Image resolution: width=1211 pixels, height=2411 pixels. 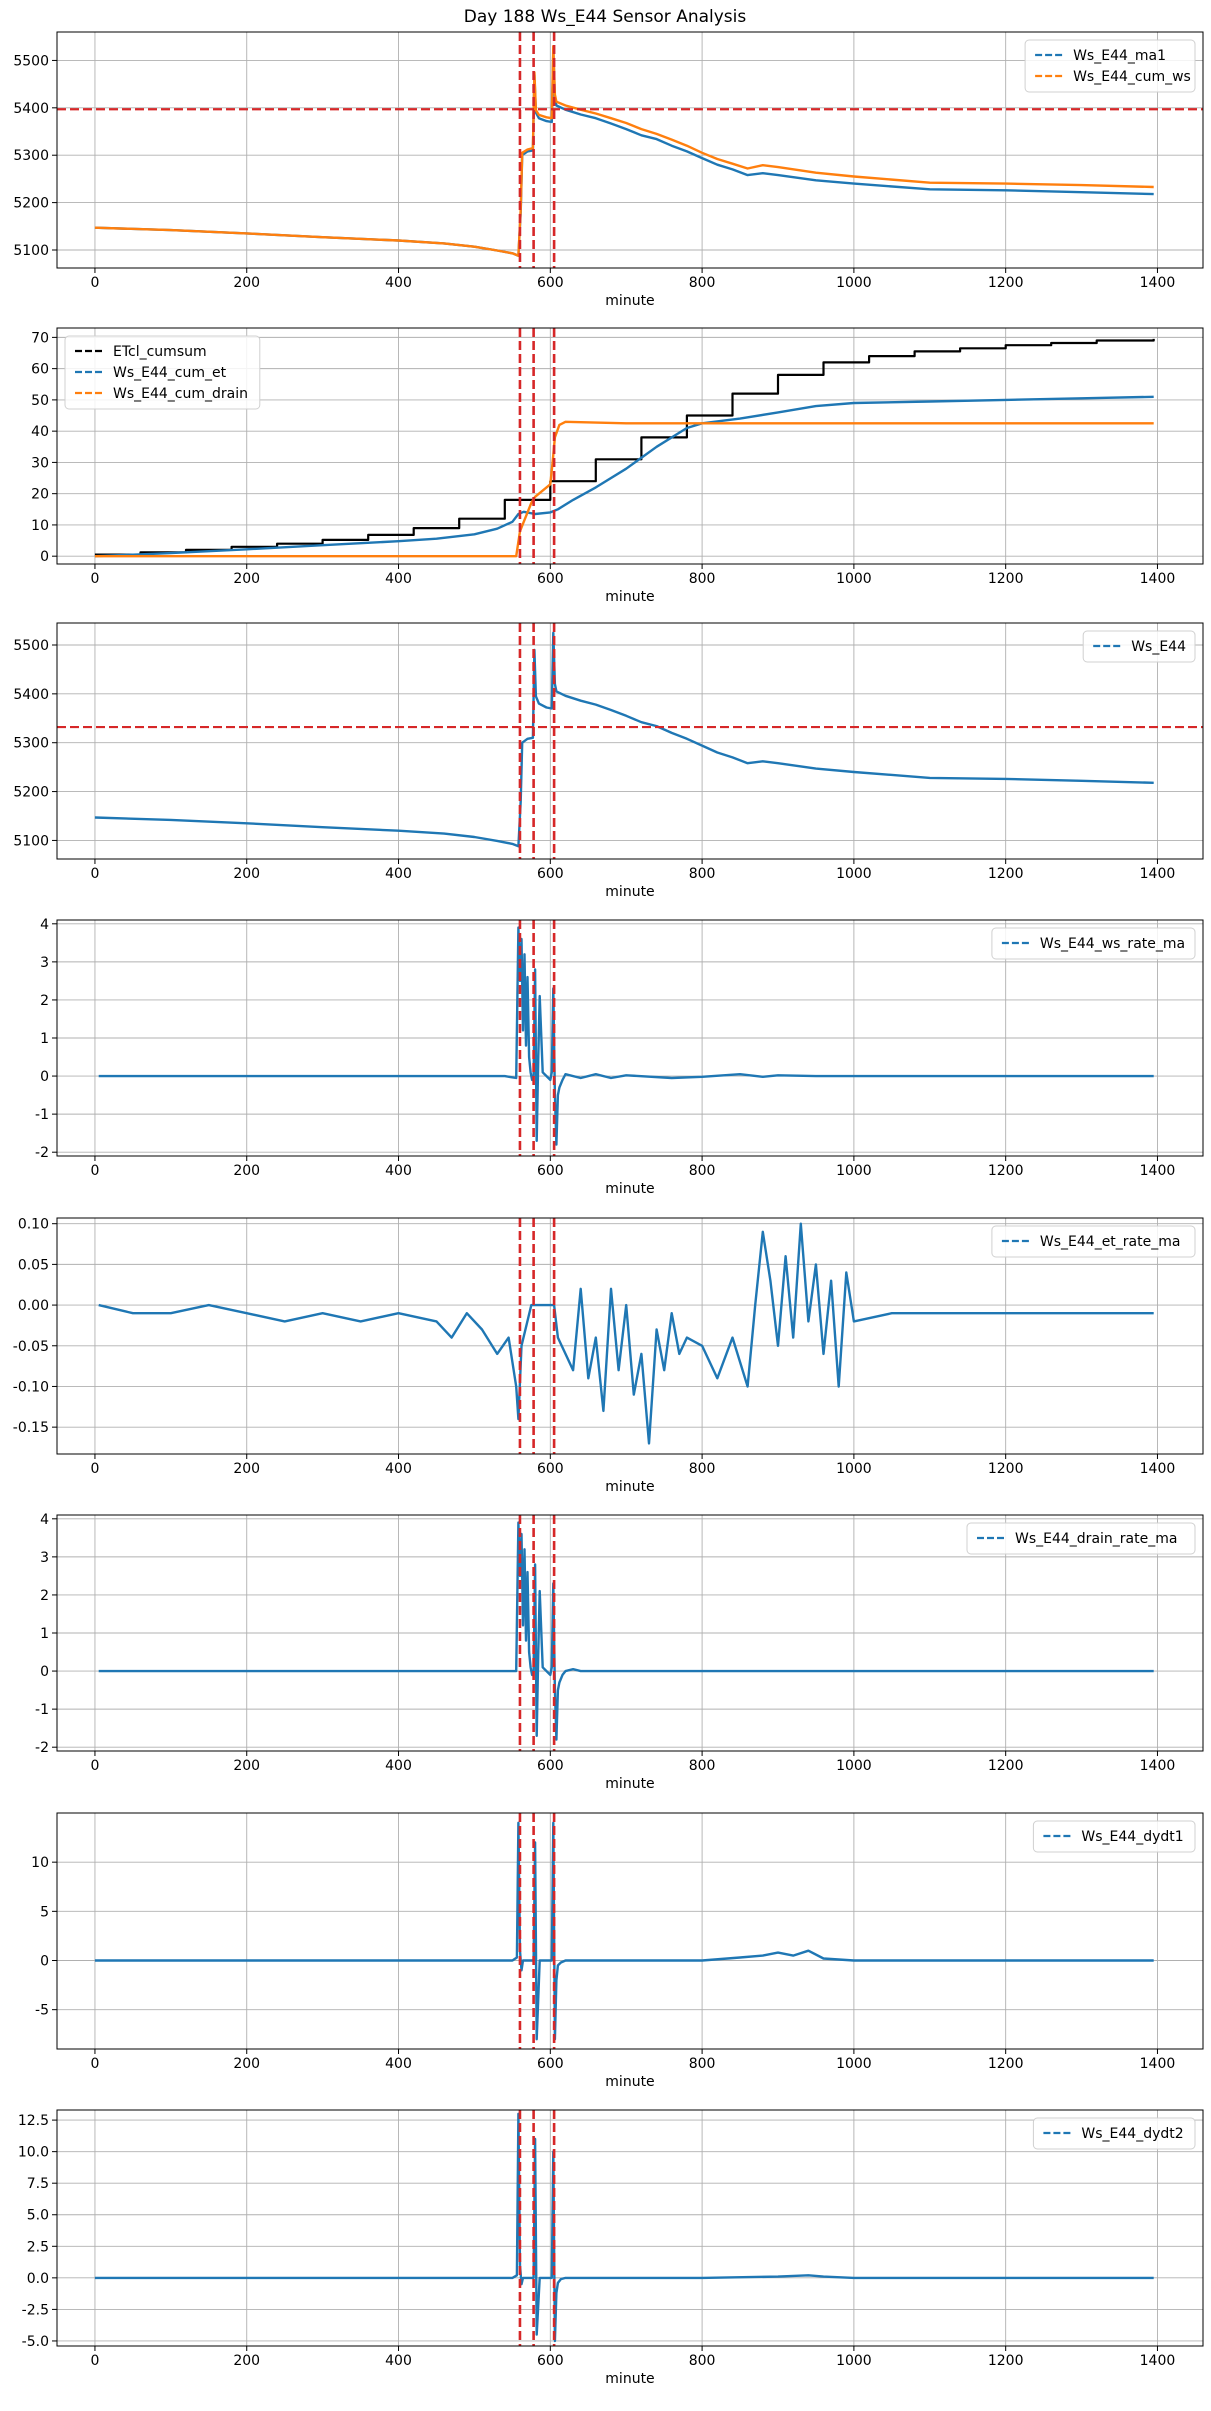 I want to click on y-tick-label: 5.0, so click(x=38, y=2216).